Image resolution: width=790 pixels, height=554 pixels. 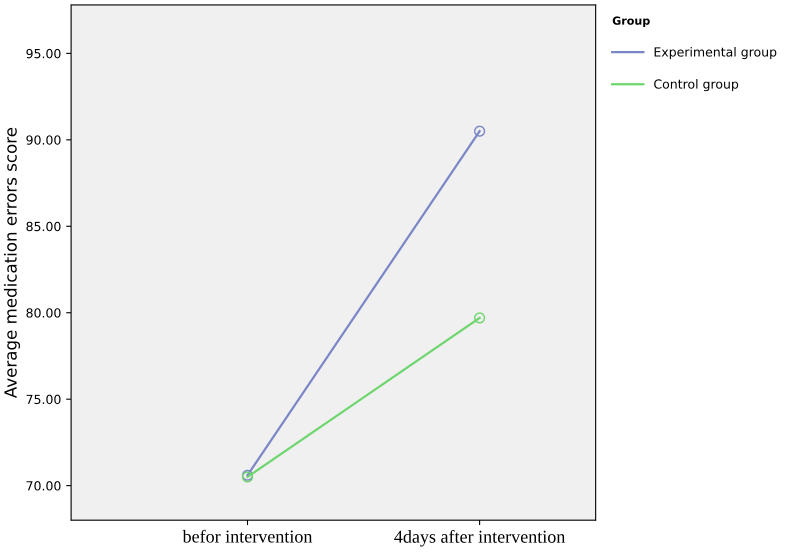 I want to click on y-tick-label: 70.00, so click(x=43, y=486).